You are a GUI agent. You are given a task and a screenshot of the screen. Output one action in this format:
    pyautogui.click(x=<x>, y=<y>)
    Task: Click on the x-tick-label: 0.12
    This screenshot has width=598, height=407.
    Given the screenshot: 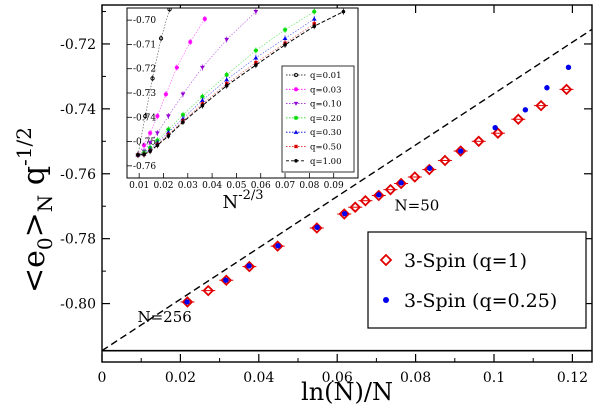 What is the action you would take?
    pyautogui.click(x=572, y=378)
    